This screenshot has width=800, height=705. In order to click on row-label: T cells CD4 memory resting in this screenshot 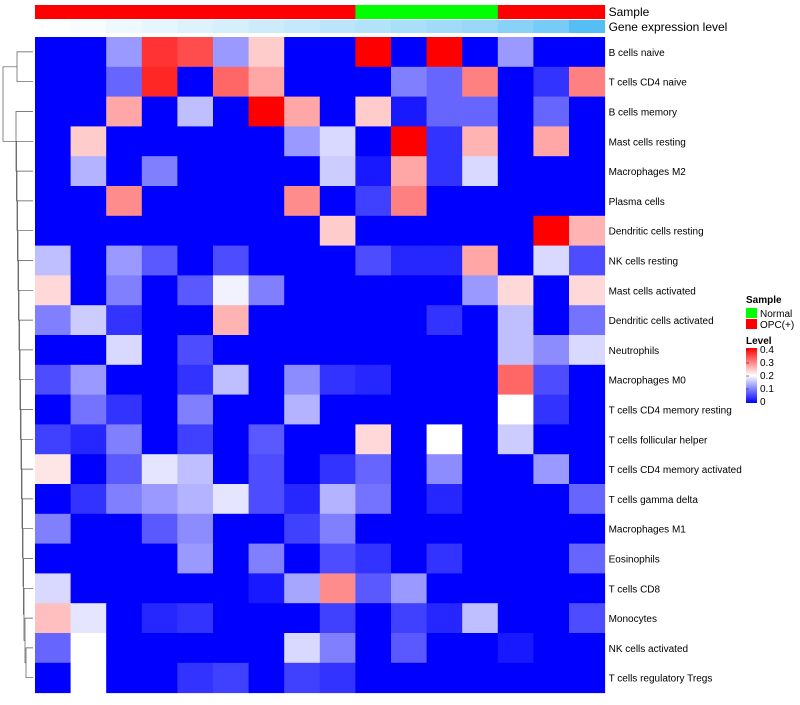, I will do `click(670, 411)`.